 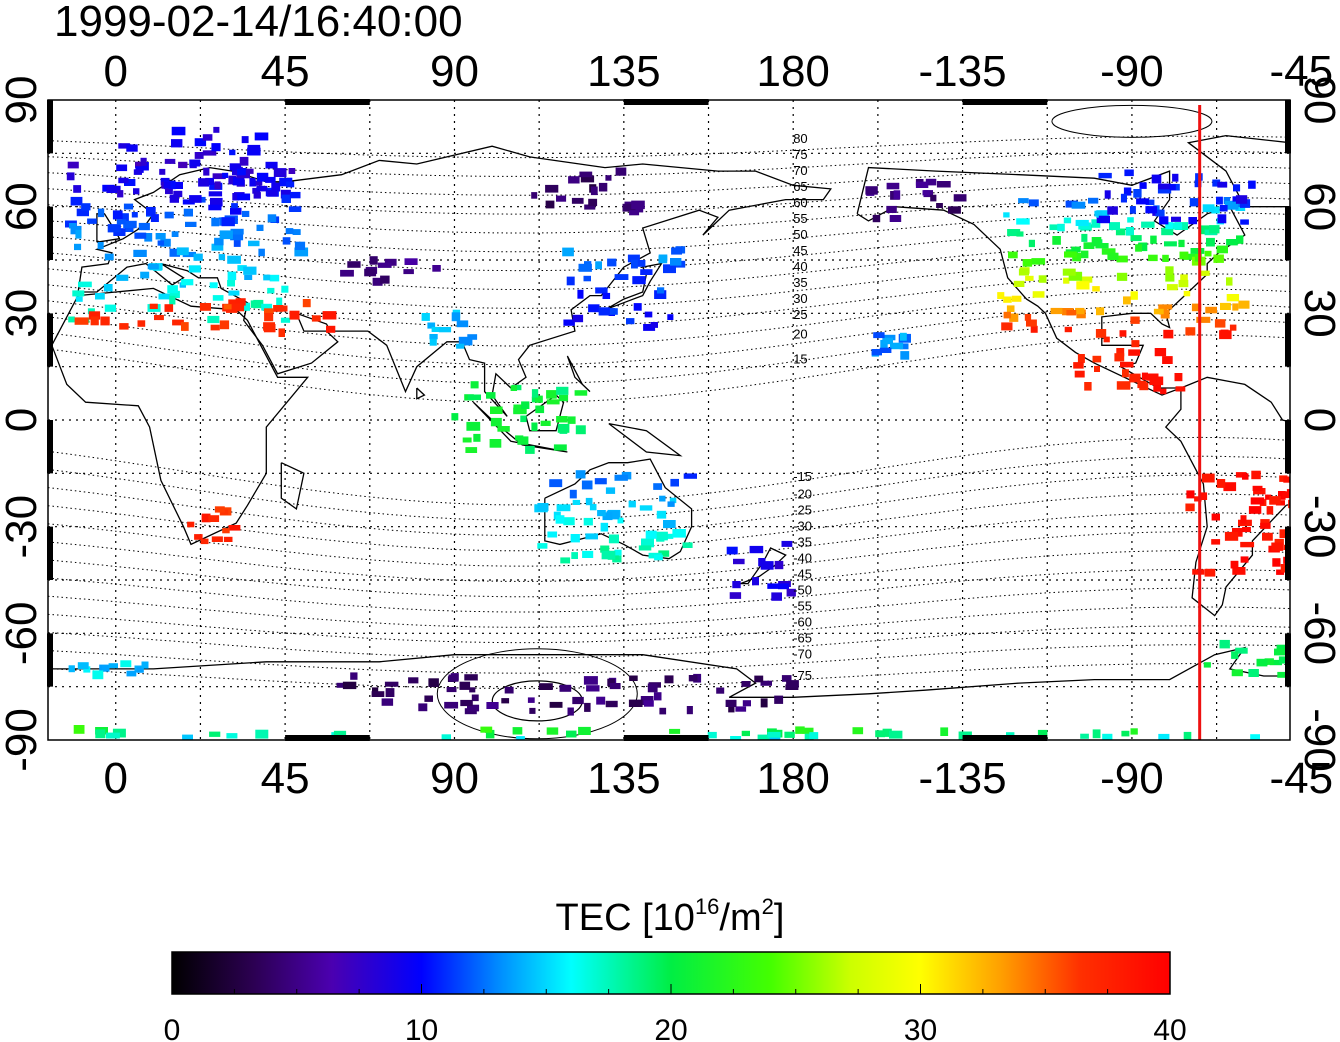 What do you see at coordinates (800, 202) in the screenshot?
I see `contour-label-north: 60` at bounding box center [800, 202].